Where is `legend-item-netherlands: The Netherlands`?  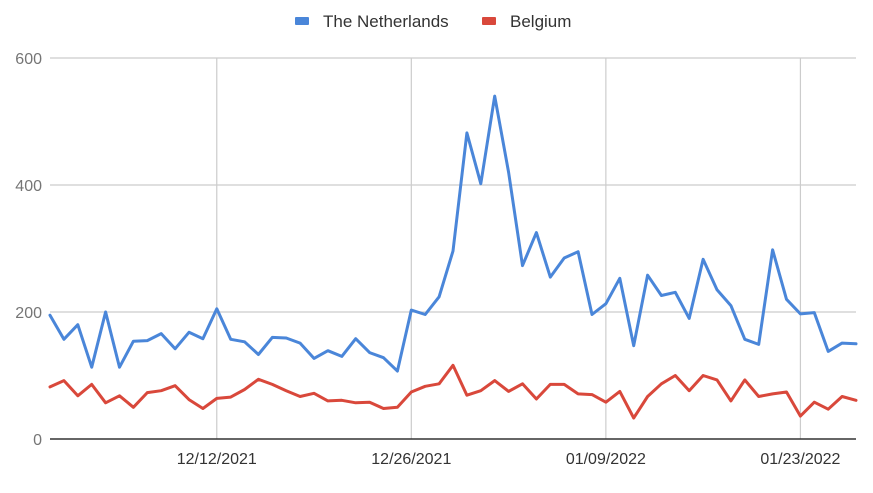
legend-item-netherlands: The Netherlands is located at coordinates (372, 21).